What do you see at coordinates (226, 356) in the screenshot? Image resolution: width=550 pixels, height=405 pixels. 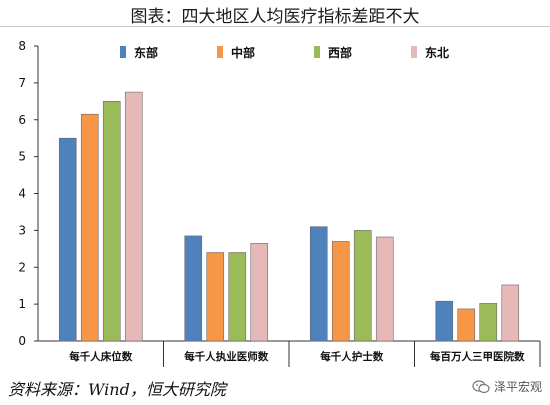 I see `category-label: 每千人执业医师数` at bounding box center [226, 356].